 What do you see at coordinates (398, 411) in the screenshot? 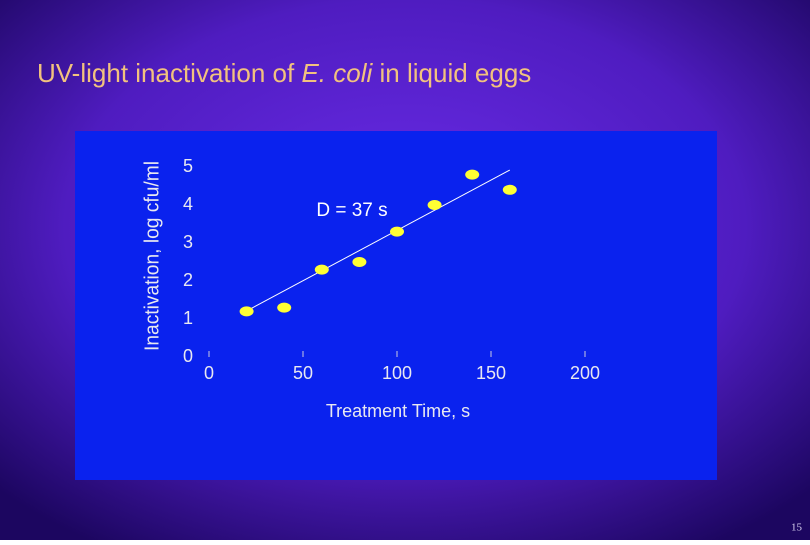
I see `x-axis-label: Treatment Time, s` at bounding box center [398, 411].